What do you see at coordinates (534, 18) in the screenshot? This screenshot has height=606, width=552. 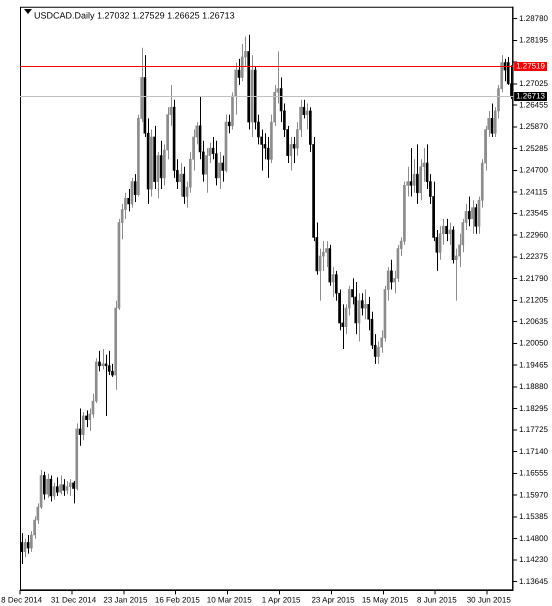 I see `y-tick-label: 1.28780` at bounding box center [534, 18].